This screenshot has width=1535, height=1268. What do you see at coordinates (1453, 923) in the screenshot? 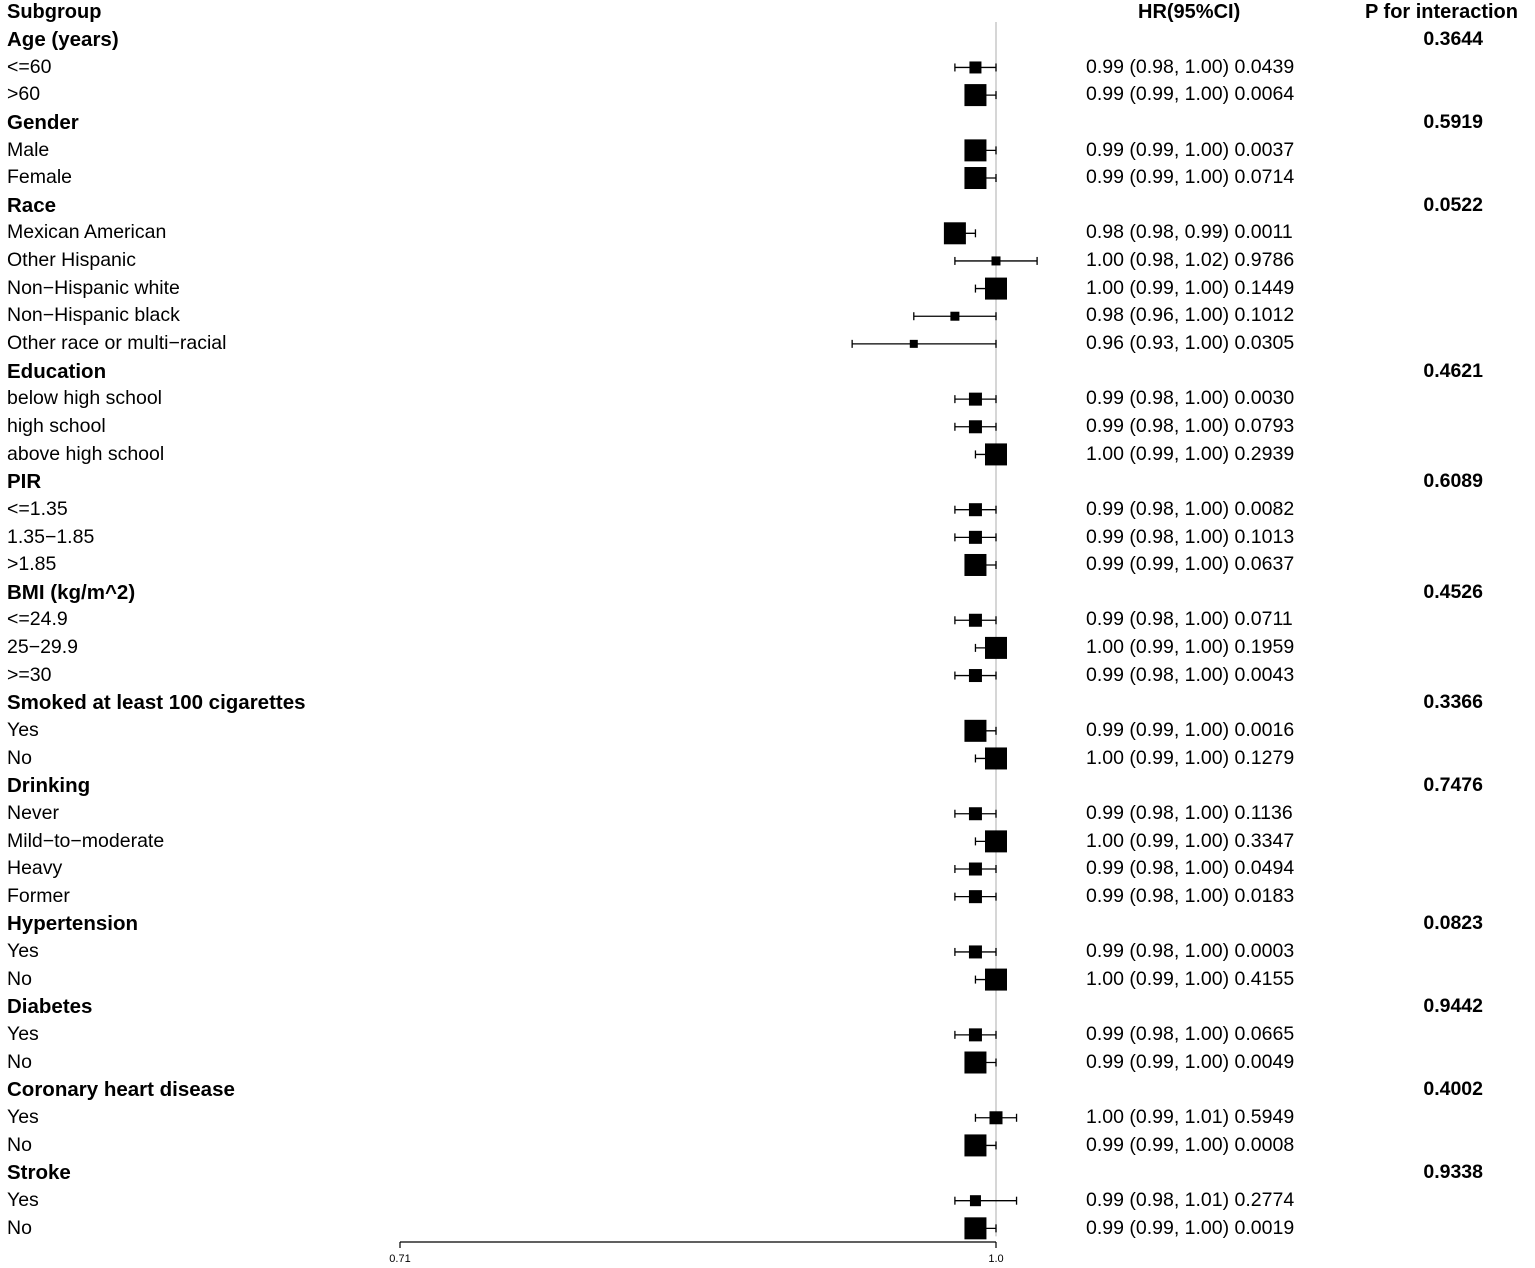
I see `p-interaction-value: 0.0823` at bounding box center [1453, 923].